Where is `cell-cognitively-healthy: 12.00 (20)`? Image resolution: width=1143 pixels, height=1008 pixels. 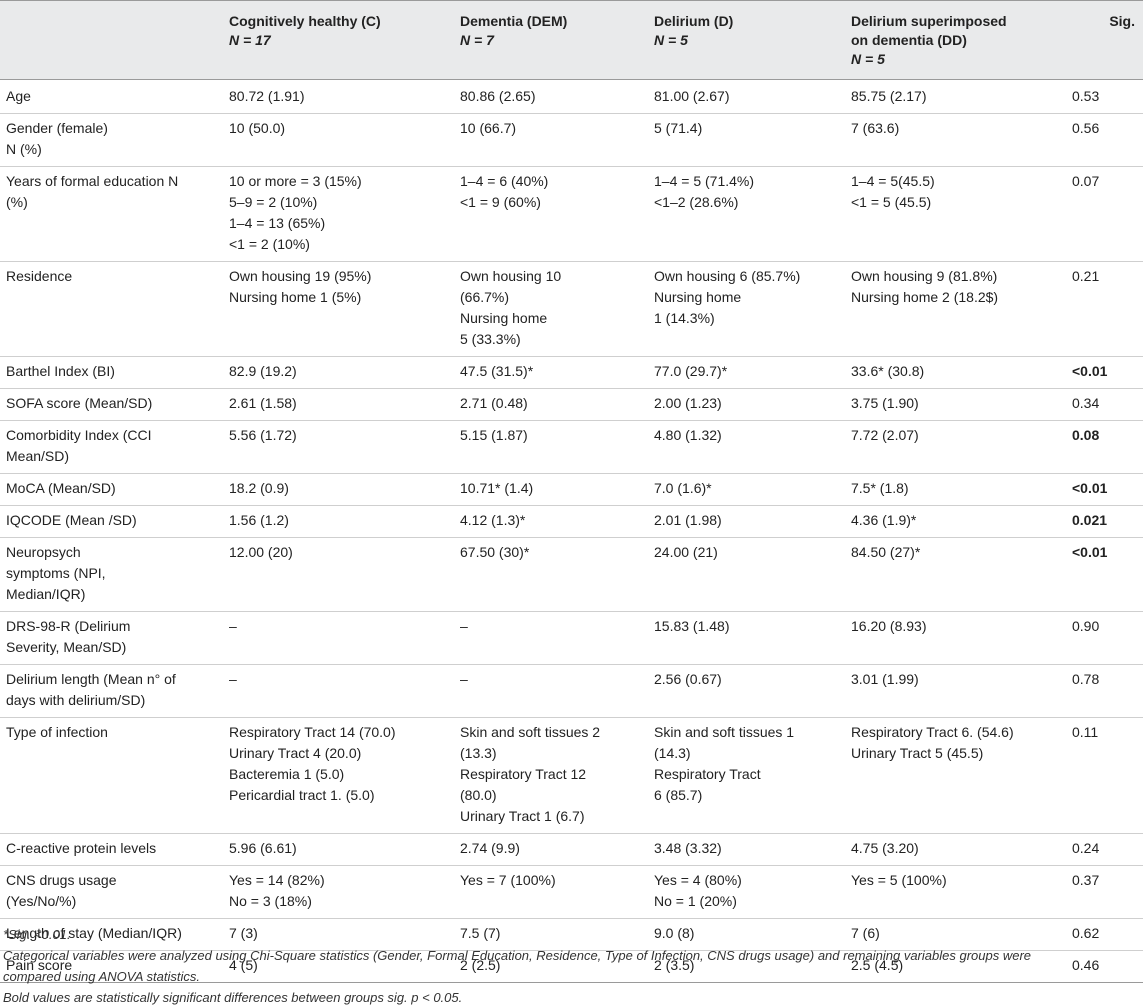
cell-cognitively-healthy: 12.00 (20) is located at coordinates (338, 574).